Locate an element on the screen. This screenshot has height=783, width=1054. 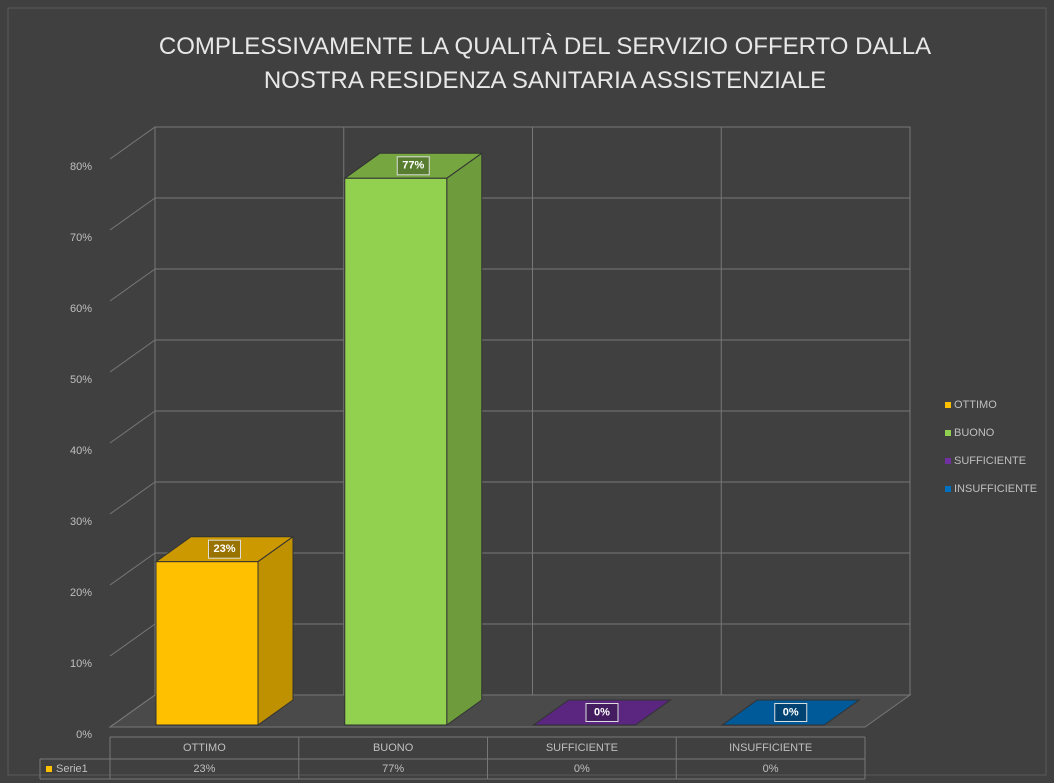
y-tick-label: 60% is located at coordinates (81, 309).